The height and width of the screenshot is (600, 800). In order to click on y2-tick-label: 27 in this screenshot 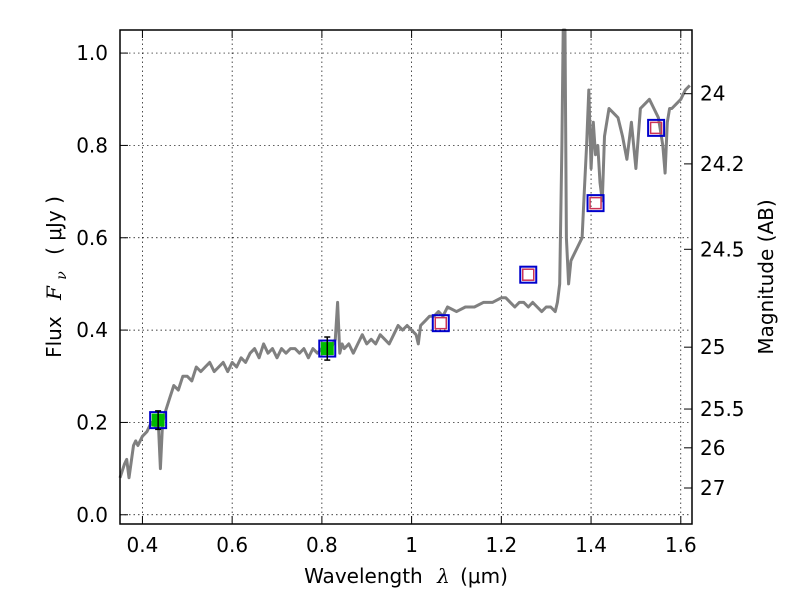, I will do `click(712, 488)`.